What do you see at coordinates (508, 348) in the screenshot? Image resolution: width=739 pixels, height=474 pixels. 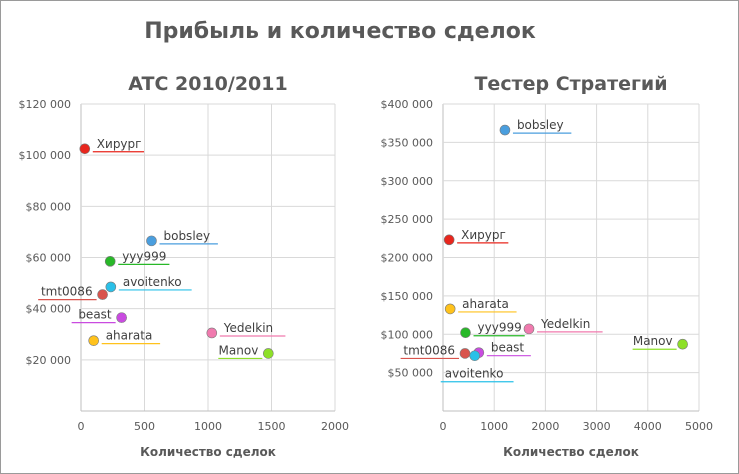 I see `right-point-label-beast: beast` at bounding box center [508, 348].